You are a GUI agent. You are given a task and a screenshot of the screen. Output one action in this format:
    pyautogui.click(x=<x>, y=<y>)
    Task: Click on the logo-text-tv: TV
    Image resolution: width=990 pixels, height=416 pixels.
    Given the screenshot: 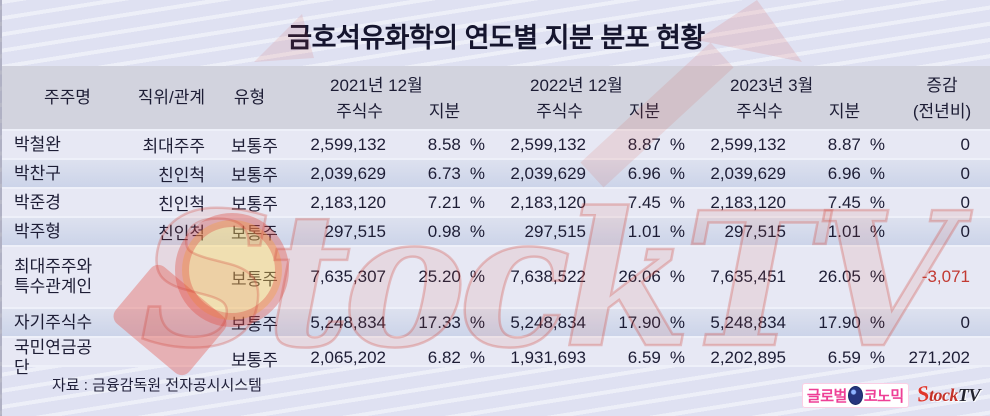 What is the action you would take?
    pyautogui.click(x=969, y=395)
    